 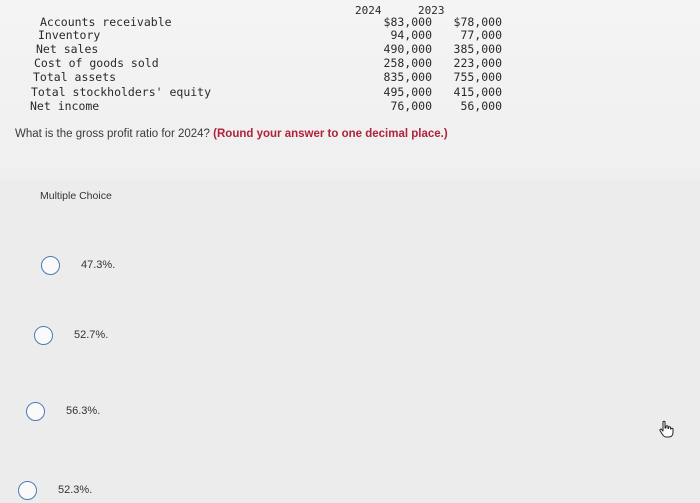 What do you see at coordinates (368, 10) in the screenshot?
I see `year-header-2024: 2024` at bounding box center [368, 10].